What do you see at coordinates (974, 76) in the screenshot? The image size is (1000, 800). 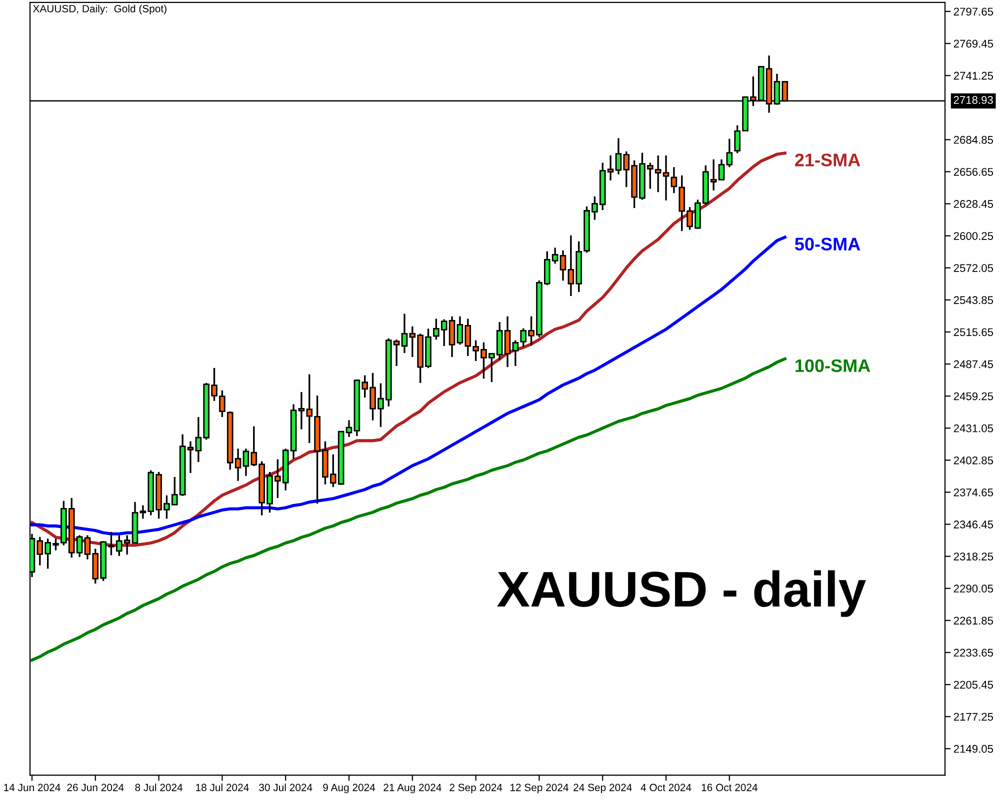 I see `y-tick-label: 2741.25` at bounding box center [974, 76].